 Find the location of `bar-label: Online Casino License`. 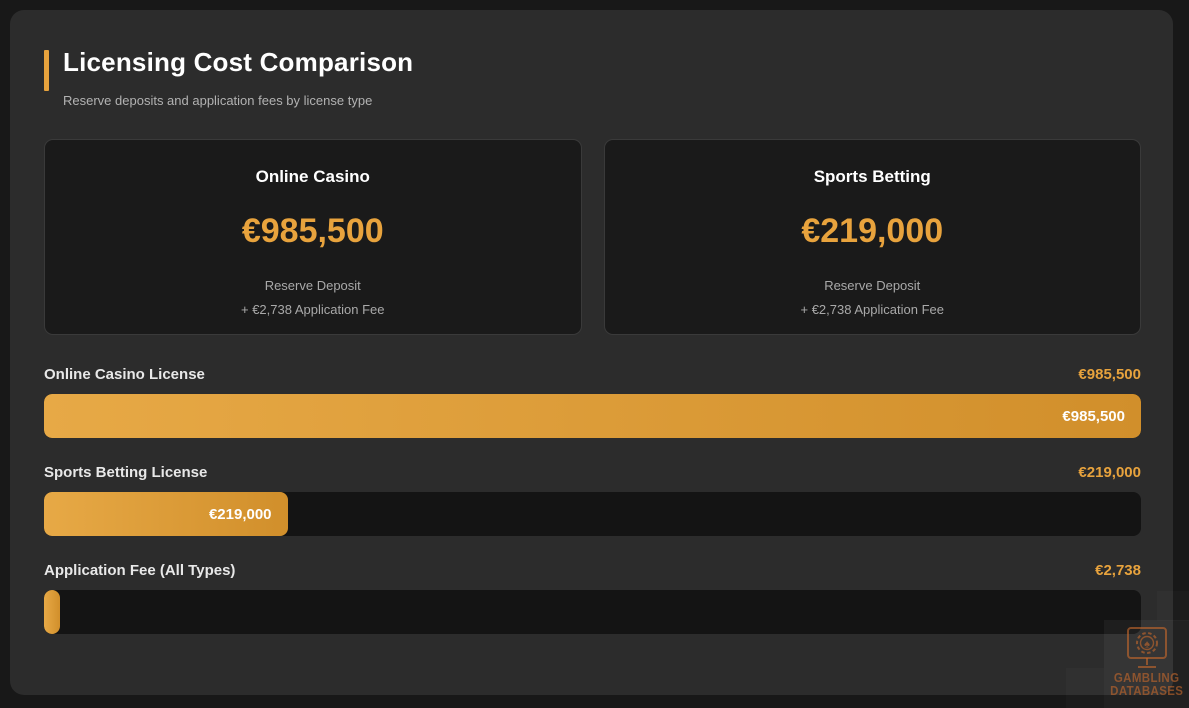

bar-label: Online Casino License is located at coordinates (124, 374).